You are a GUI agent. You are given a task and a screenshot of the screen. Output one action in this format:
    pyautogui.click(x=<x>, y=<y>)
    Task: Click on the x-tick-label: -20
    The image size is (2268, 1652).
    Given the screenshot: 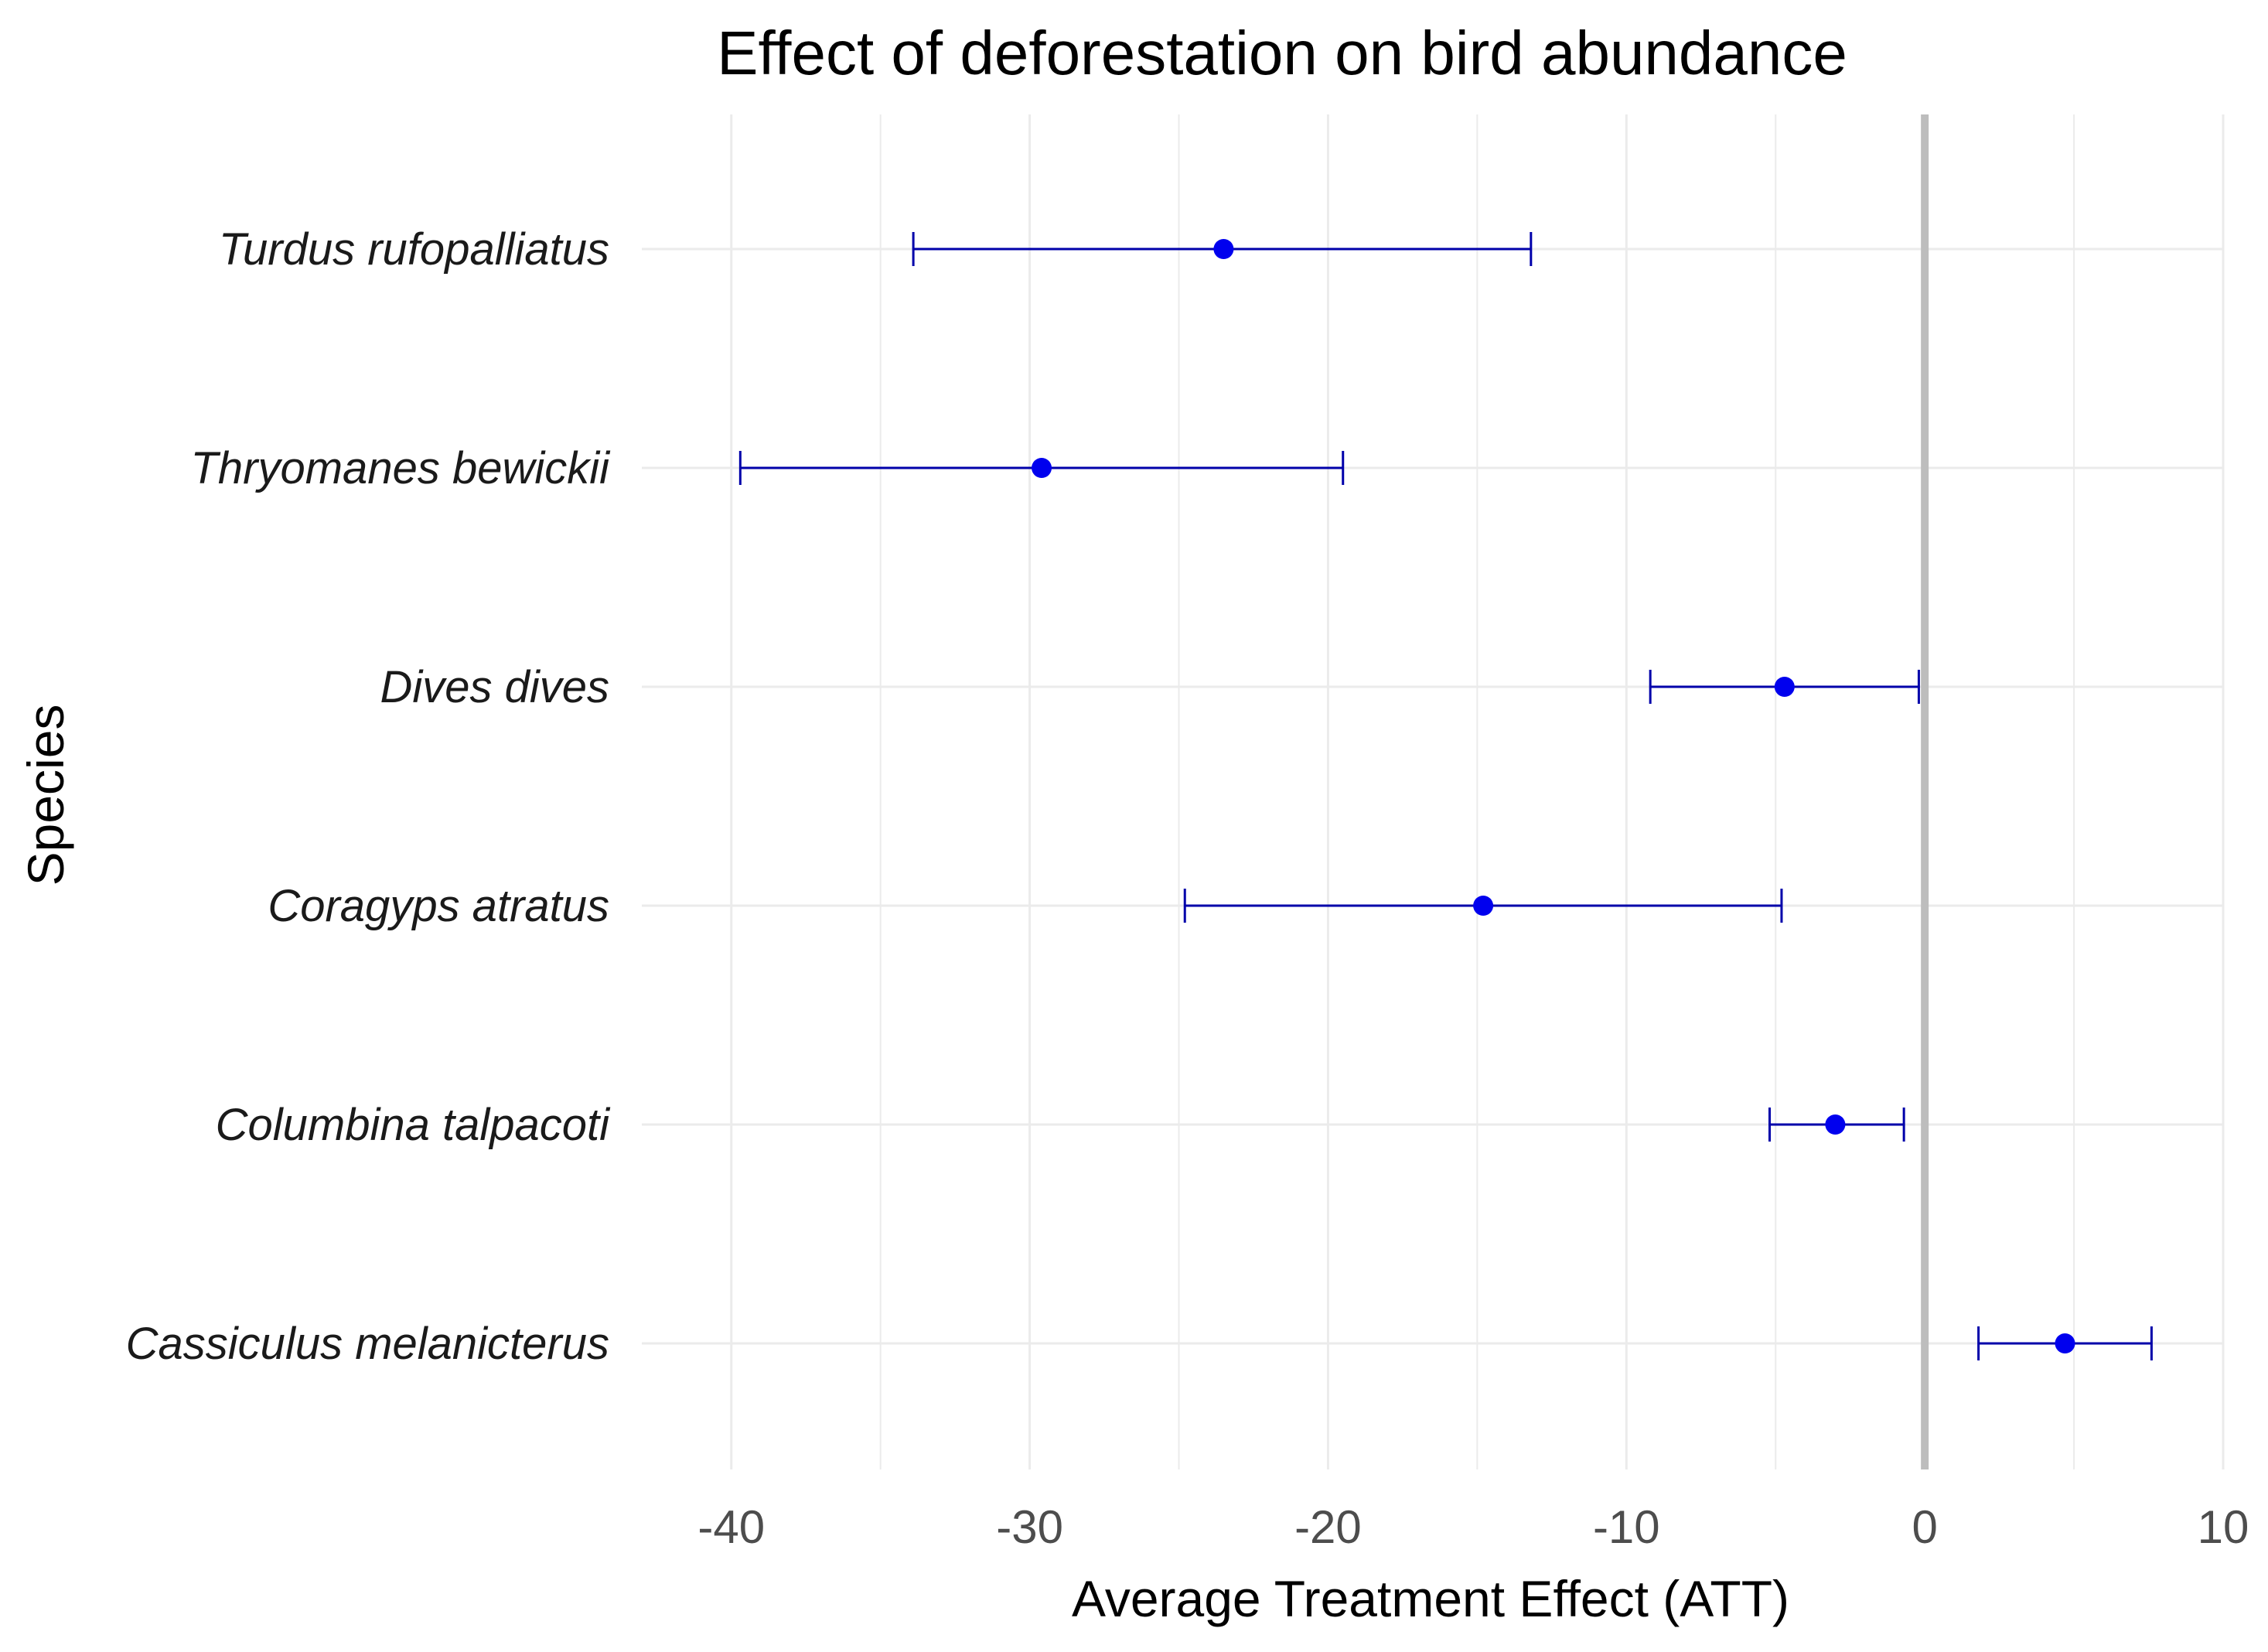 What is the action you would take?
    pyautogui.click(x=1328, y=1527)
    